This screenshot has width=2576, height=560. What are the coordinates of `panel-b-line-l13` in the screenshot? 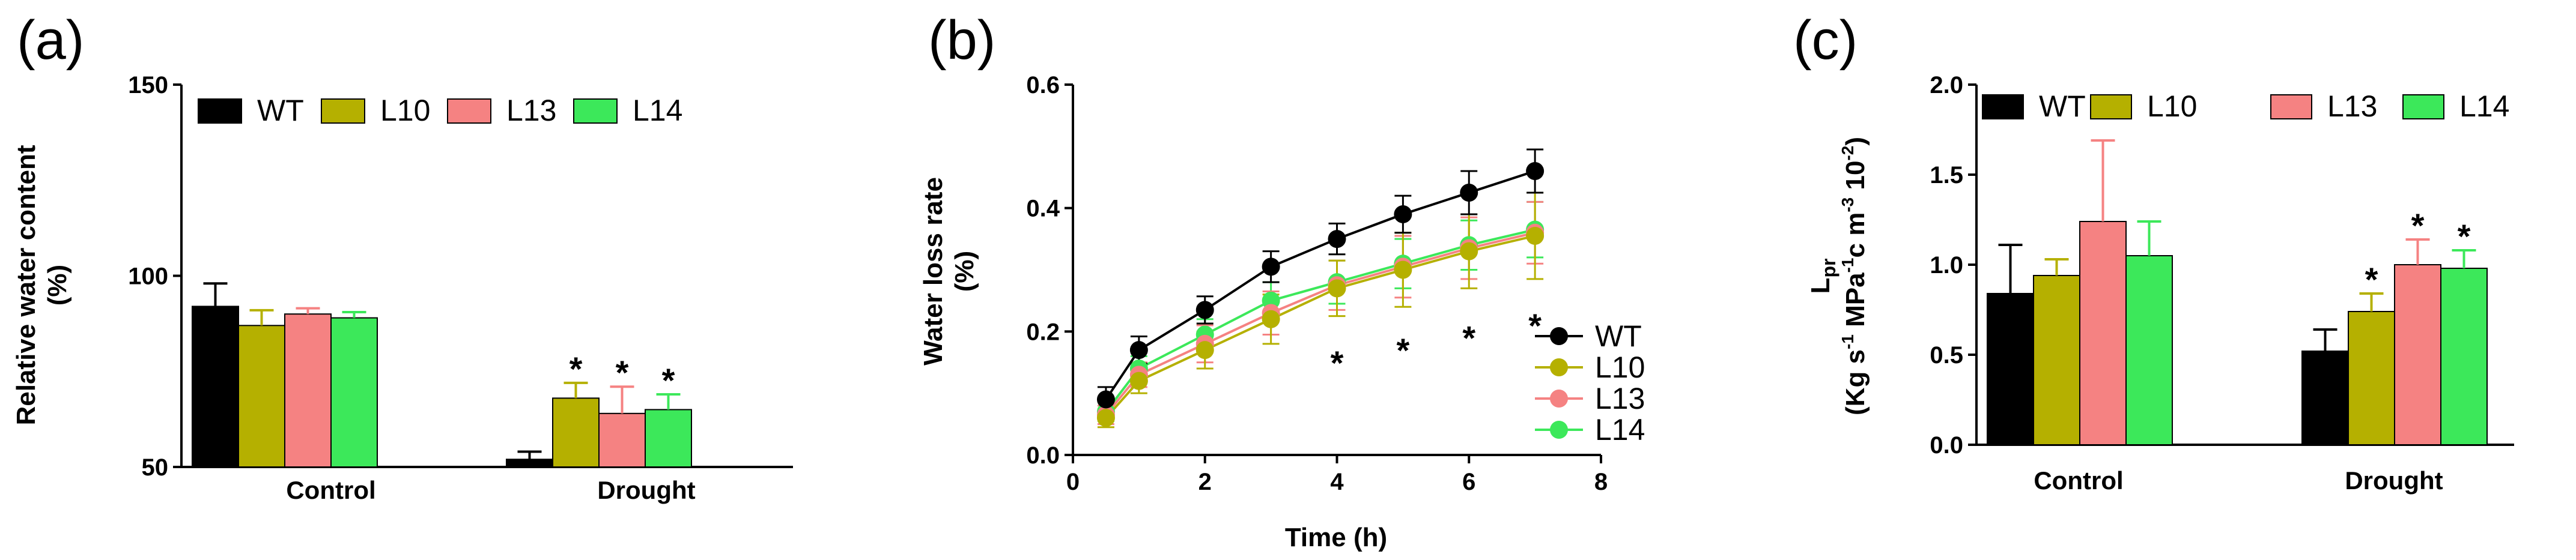 It's located at (1321, 324).